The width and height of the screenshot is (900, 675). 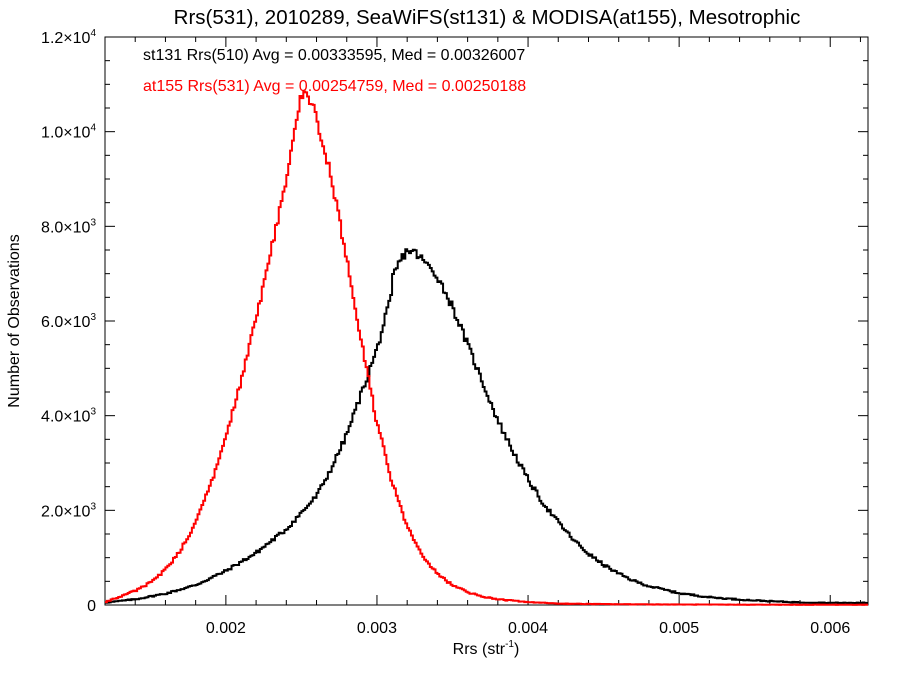 What do you see at coordinates (91, 606) in the screenshot?
I see `y-tick-label: 0` at bounding box center [91, 606].